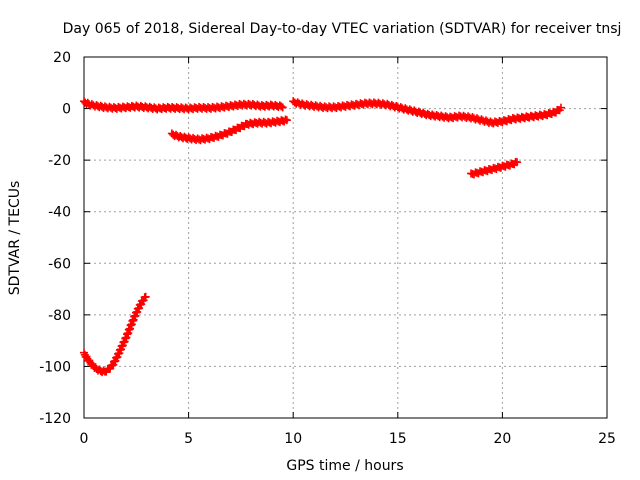 Image resolution: width=640 pixels, height=480 pixels. What do you see at coordinates (398, 439) in the screenshot?
I see `x-tick-label: 15` at bounding box center [398, 439].